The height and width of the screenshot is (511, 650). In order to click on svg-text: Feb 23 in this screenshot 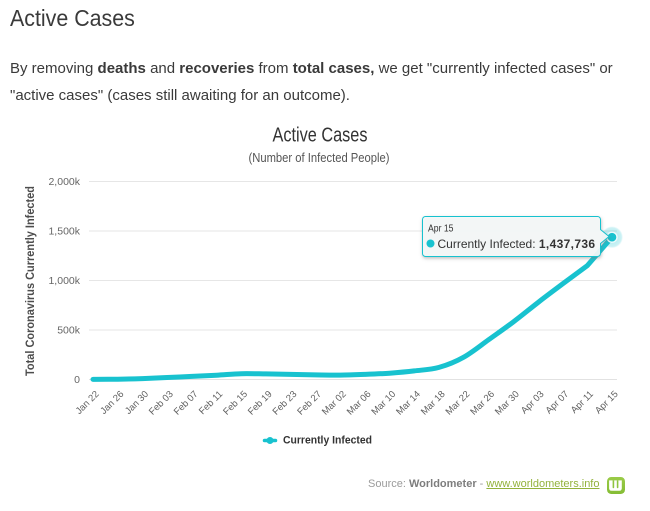, I will do `click(285, 403)`.